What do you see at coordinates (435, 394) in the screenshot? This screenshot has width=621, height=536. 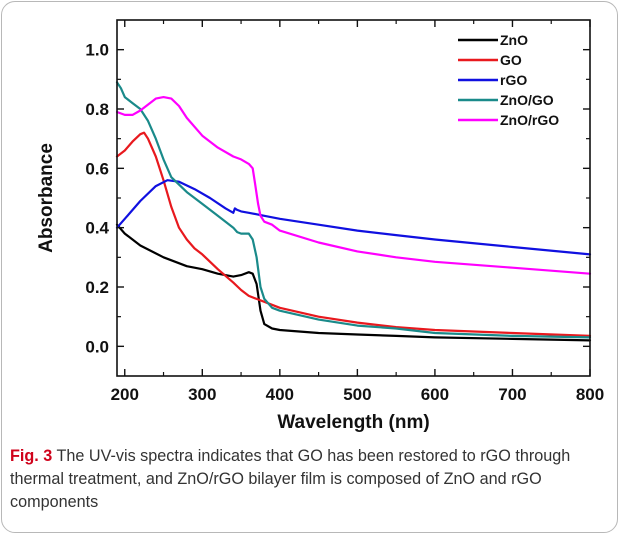 I see `x-tick-label: 600` at bounding box center [435, 394].